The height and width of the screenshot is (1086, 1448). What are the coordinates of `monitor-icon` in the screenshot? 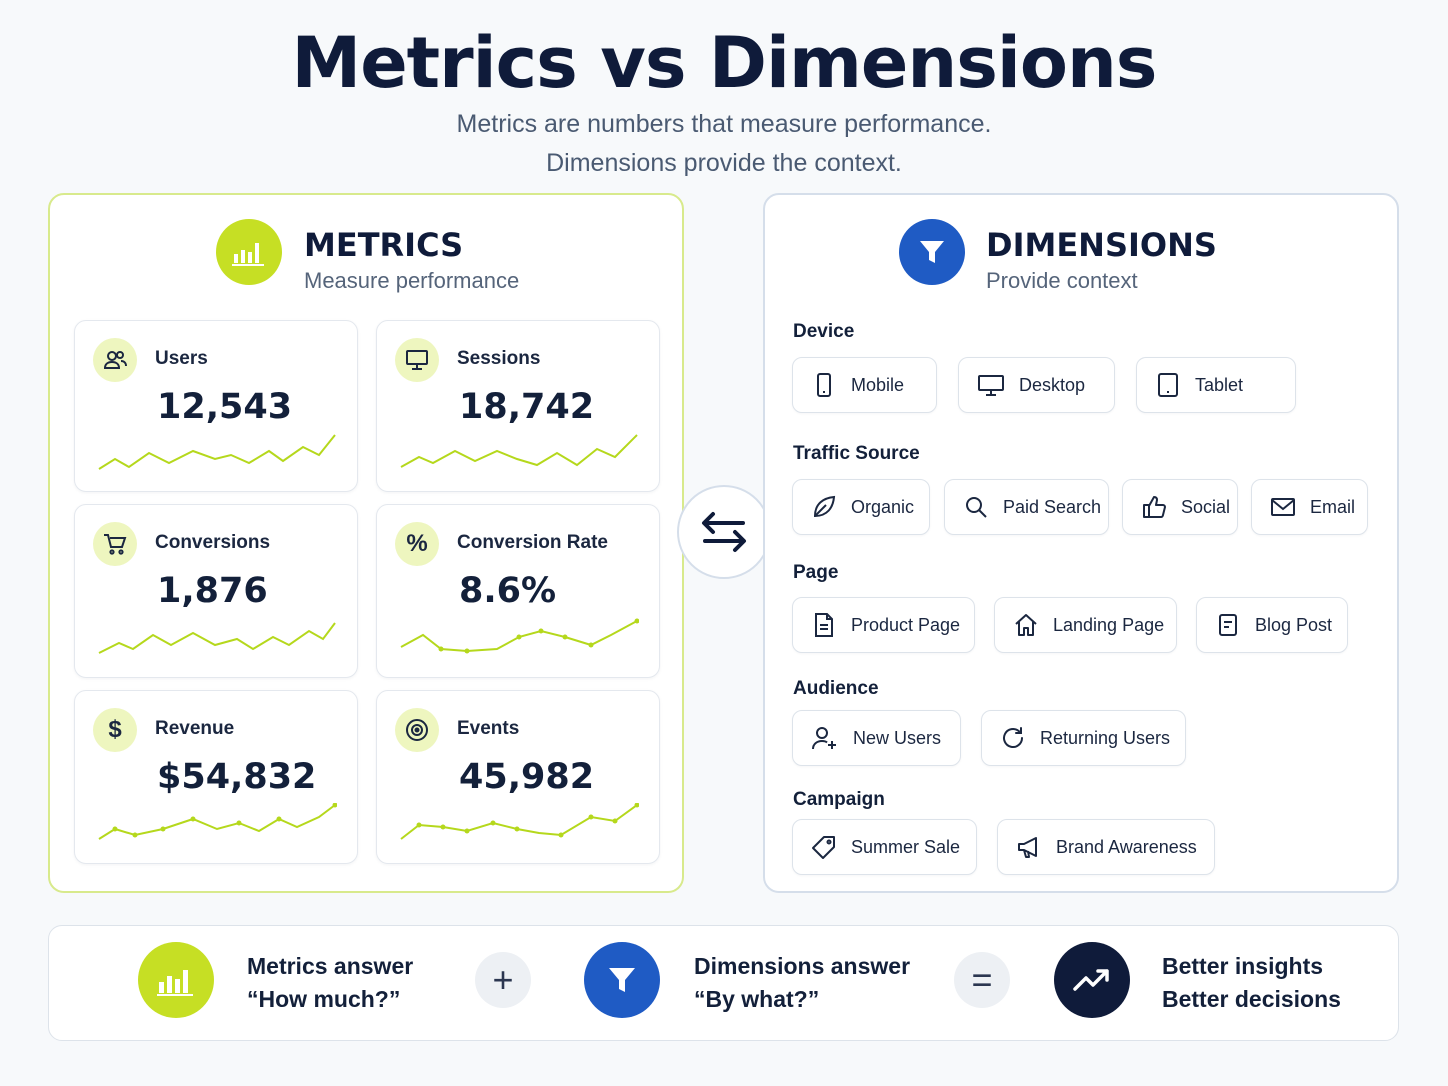 It's located at (417, 360).